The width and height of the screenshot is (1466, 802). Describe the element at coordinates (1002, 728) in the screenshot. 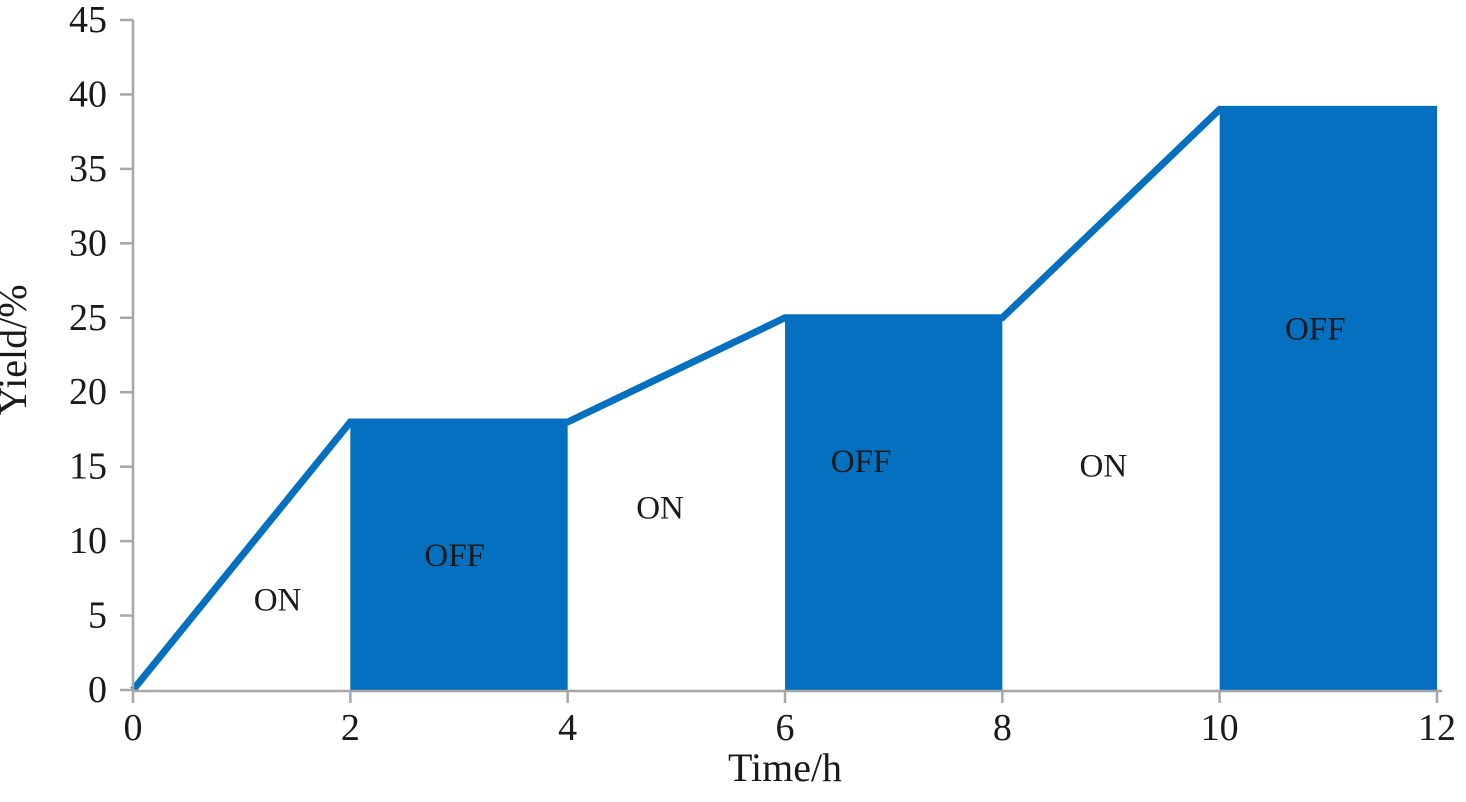

I see `x-tick-label: 8` at that location.